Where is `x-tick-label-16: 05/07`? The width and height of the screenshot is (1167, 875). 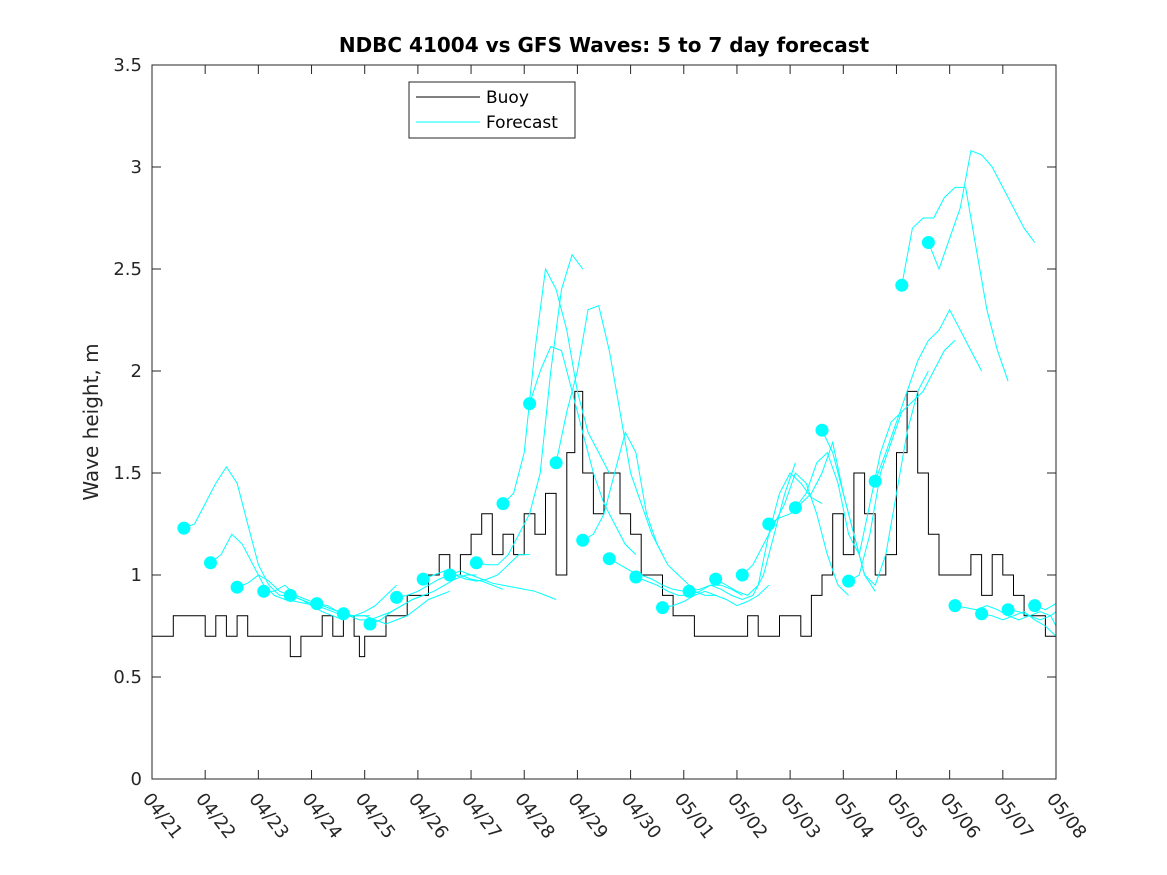 x-tick-label-16: 05/07 is located at coordinates (1013, 816).